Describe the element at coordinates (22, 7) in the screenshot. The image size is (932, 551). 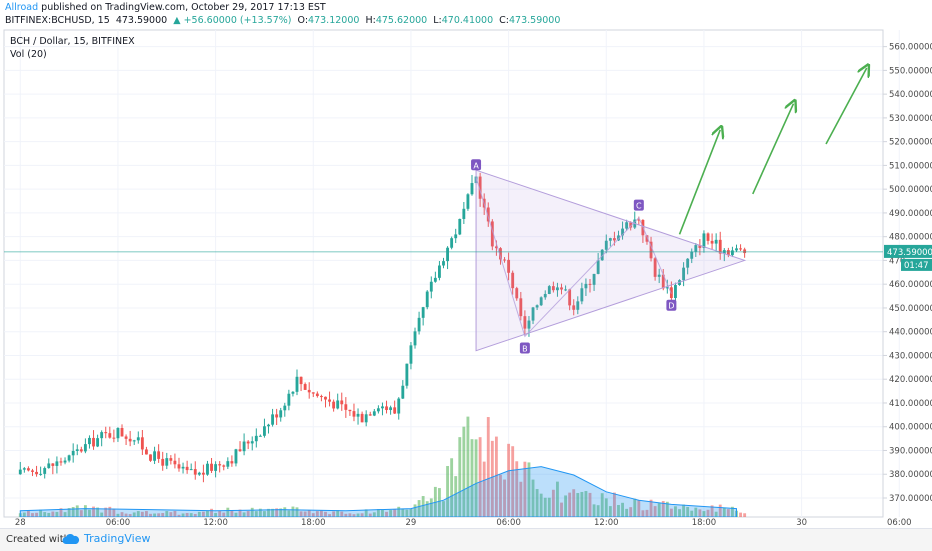
I see `author-link: Allroad` at that location.